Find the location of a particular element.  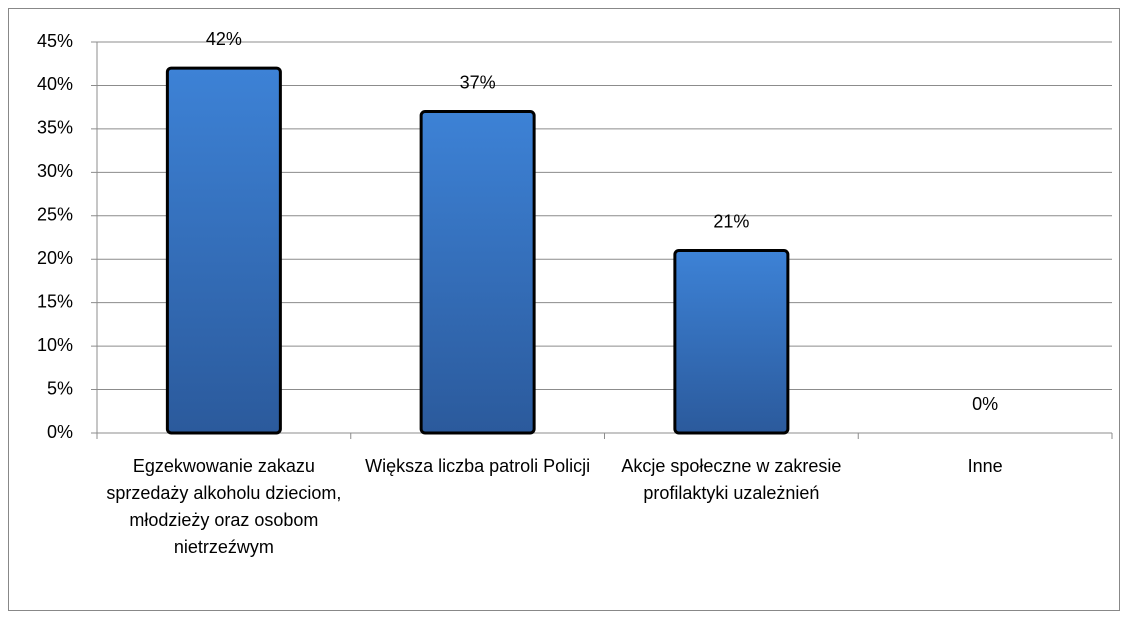

y-tick-label: 25% is located at coordinates (55, 215).